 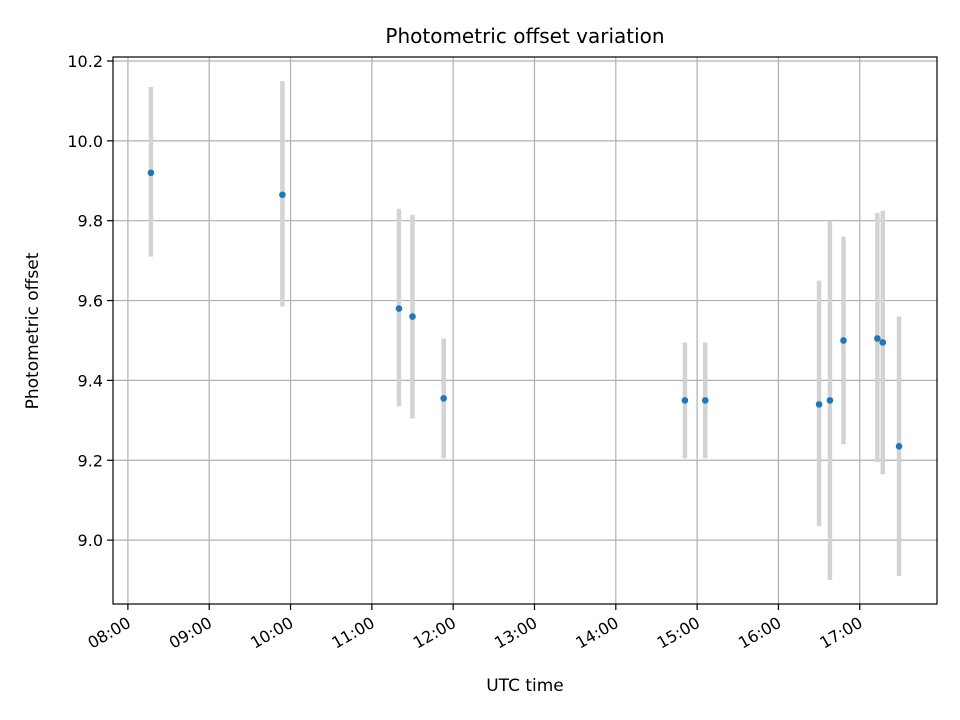 I want to click on x-axis-title: UTC time, so click(x=525, y=686).